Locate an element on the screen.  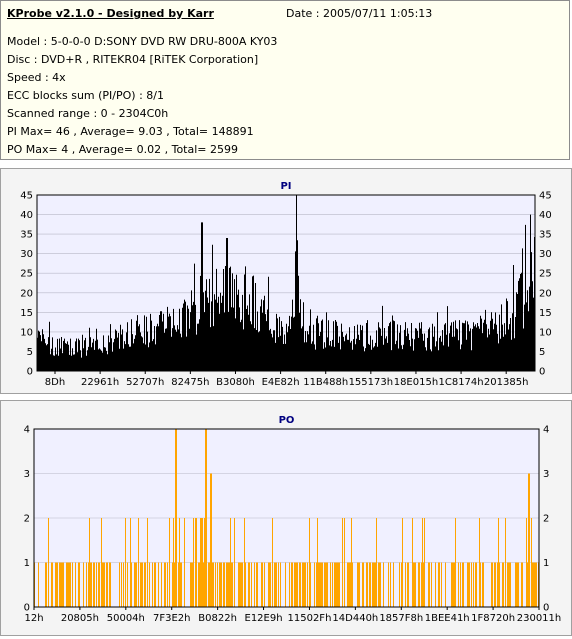
ecc-line: ECC blocks sum (PI/PO) : 8/1 is located at coordinates (85, 95).